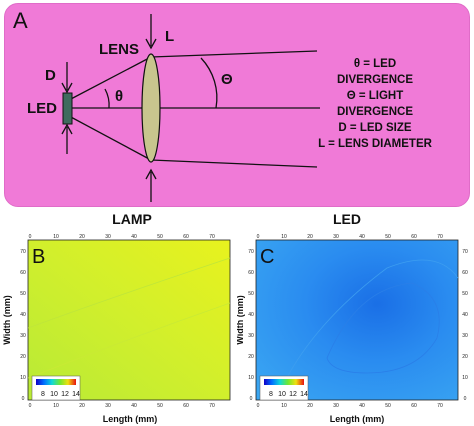 The image size is (474, 426). Describe the element at coordinates (169, 36) in the screenshot. I see `l-label: L` at that location.